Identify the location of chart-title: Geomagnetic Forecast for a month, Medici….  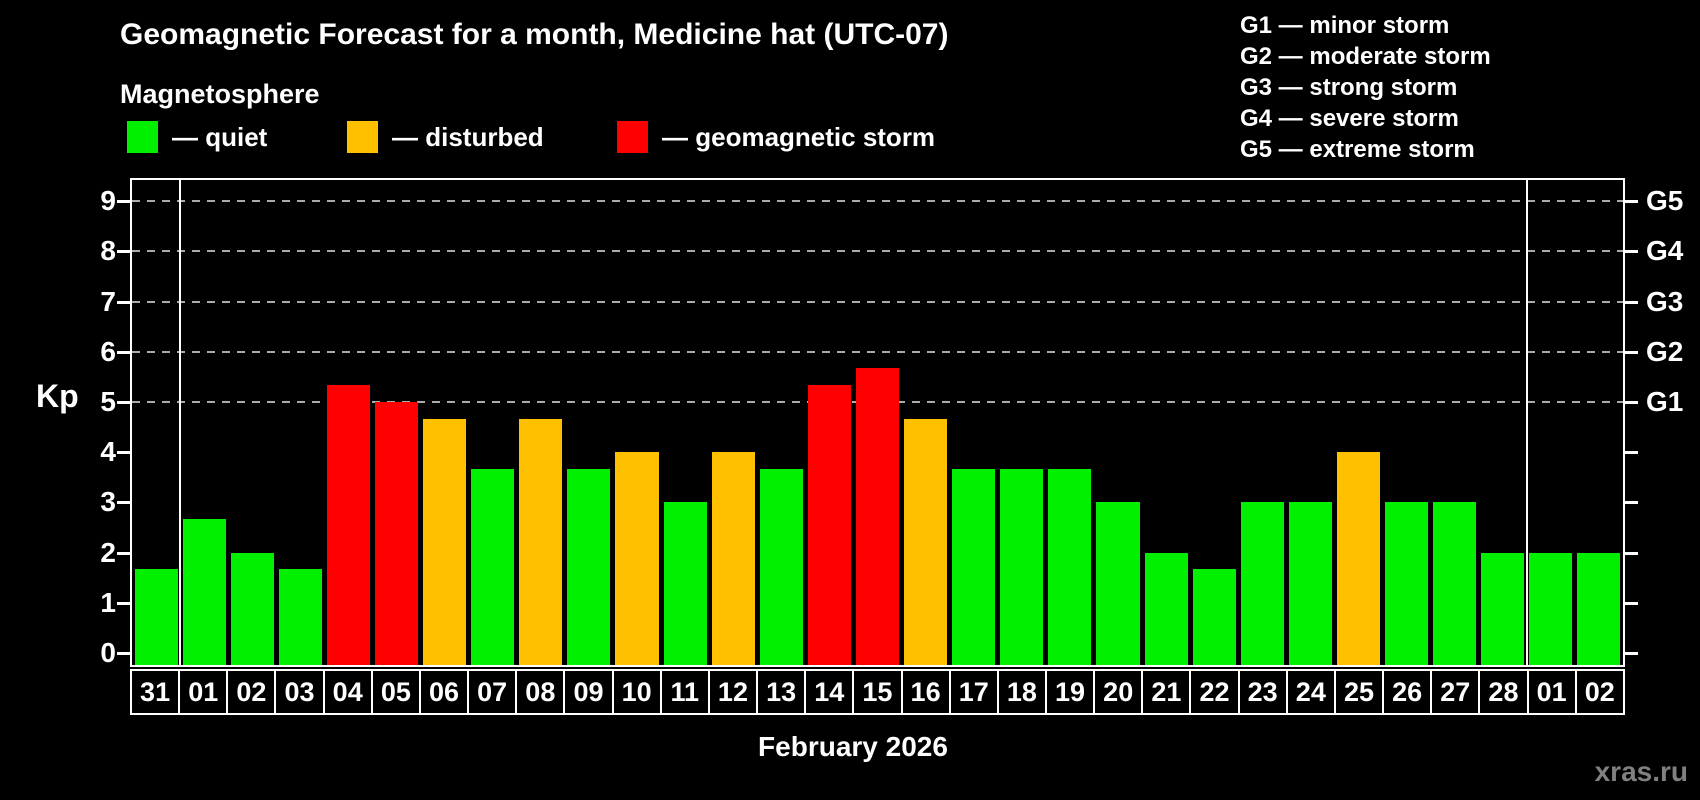
(534, 34).